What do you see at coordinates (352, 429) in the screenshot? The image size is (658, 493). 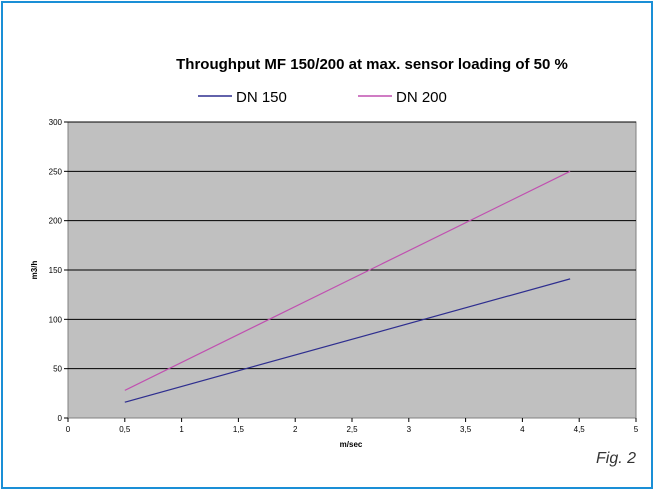 I see `x-tick-label: 2,5` at bounding box center [352, 429].